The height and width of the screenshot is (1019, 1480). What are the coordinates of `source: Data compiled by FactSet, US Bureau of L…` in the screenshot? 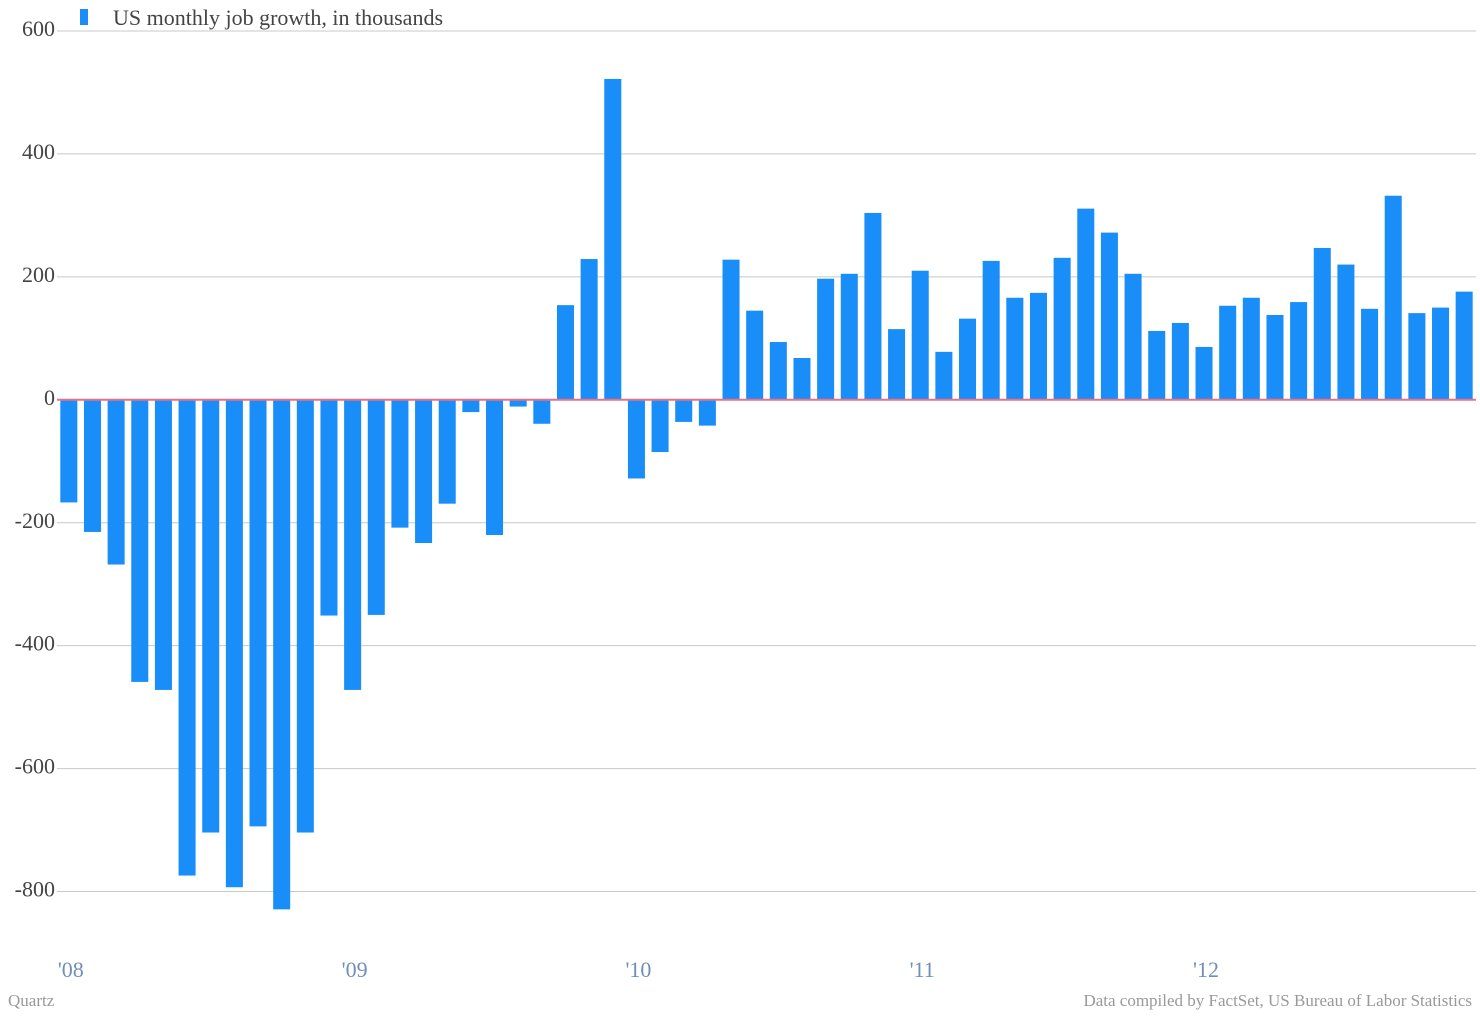 It's located at (1277, 1000).